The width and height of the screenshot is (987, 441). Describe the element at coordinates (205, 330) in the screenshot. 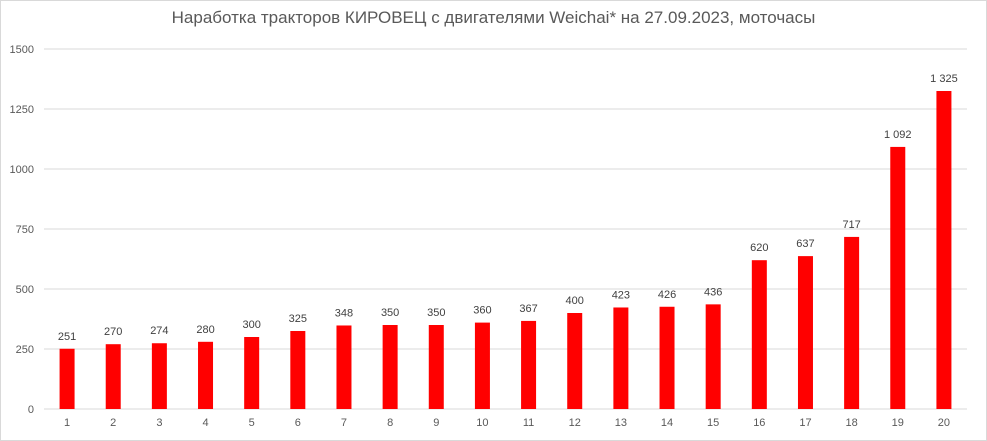

I see `data-label: 280` at that location.